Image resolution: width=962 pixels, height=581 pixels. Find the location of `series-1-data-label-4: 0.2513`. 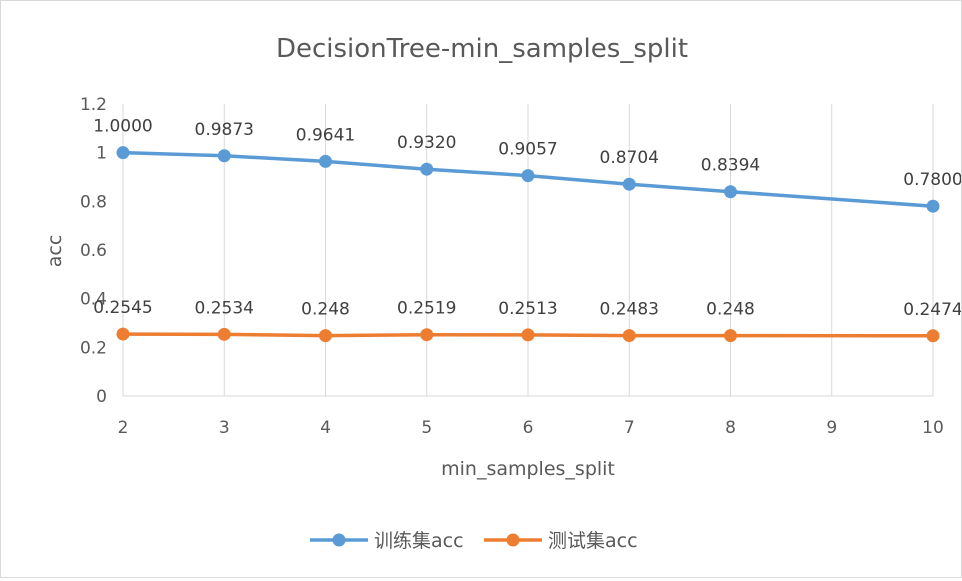

series-1-data-label-4: 0.2513 is located at coordinates (527, 309).